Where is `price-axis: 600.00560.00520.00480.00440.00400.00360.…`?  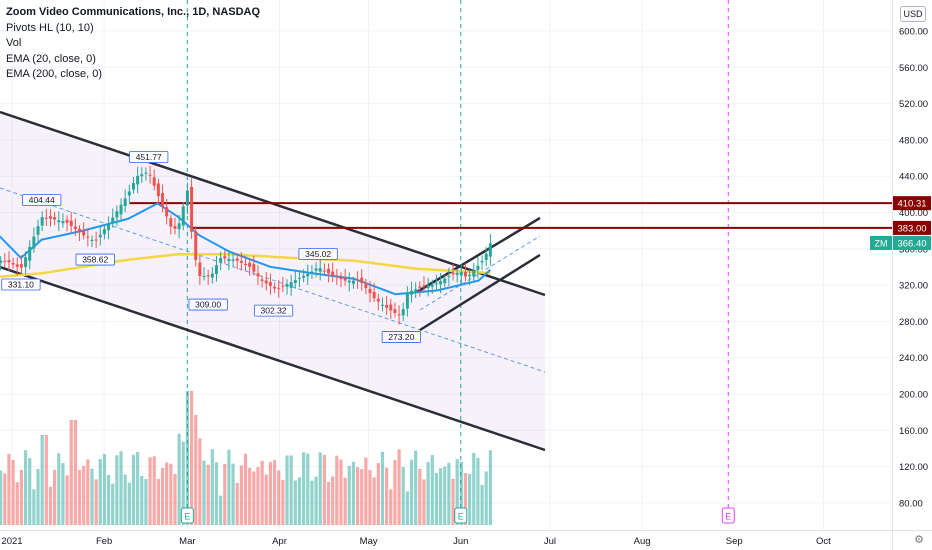
price-axis: 600.00560.00520.00480.00440.00400.00360.… is located at coordinates (913, 268).